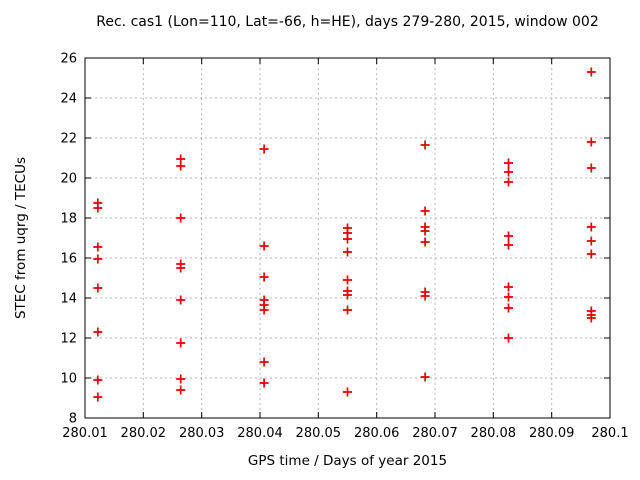 This screenshot has width=640, height=480. Describe the element at coordinates (260, 433) in the screenshot. I see `x-tick-label: 280.04` at that location.